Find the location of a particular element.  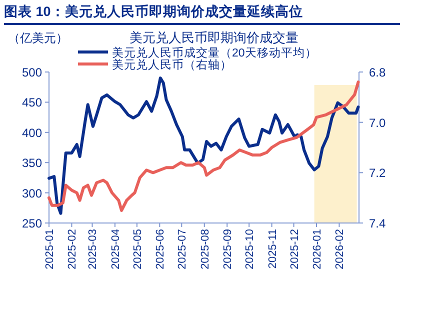

x-tick-label: 2025-02 is located at coordinates (72, 249).